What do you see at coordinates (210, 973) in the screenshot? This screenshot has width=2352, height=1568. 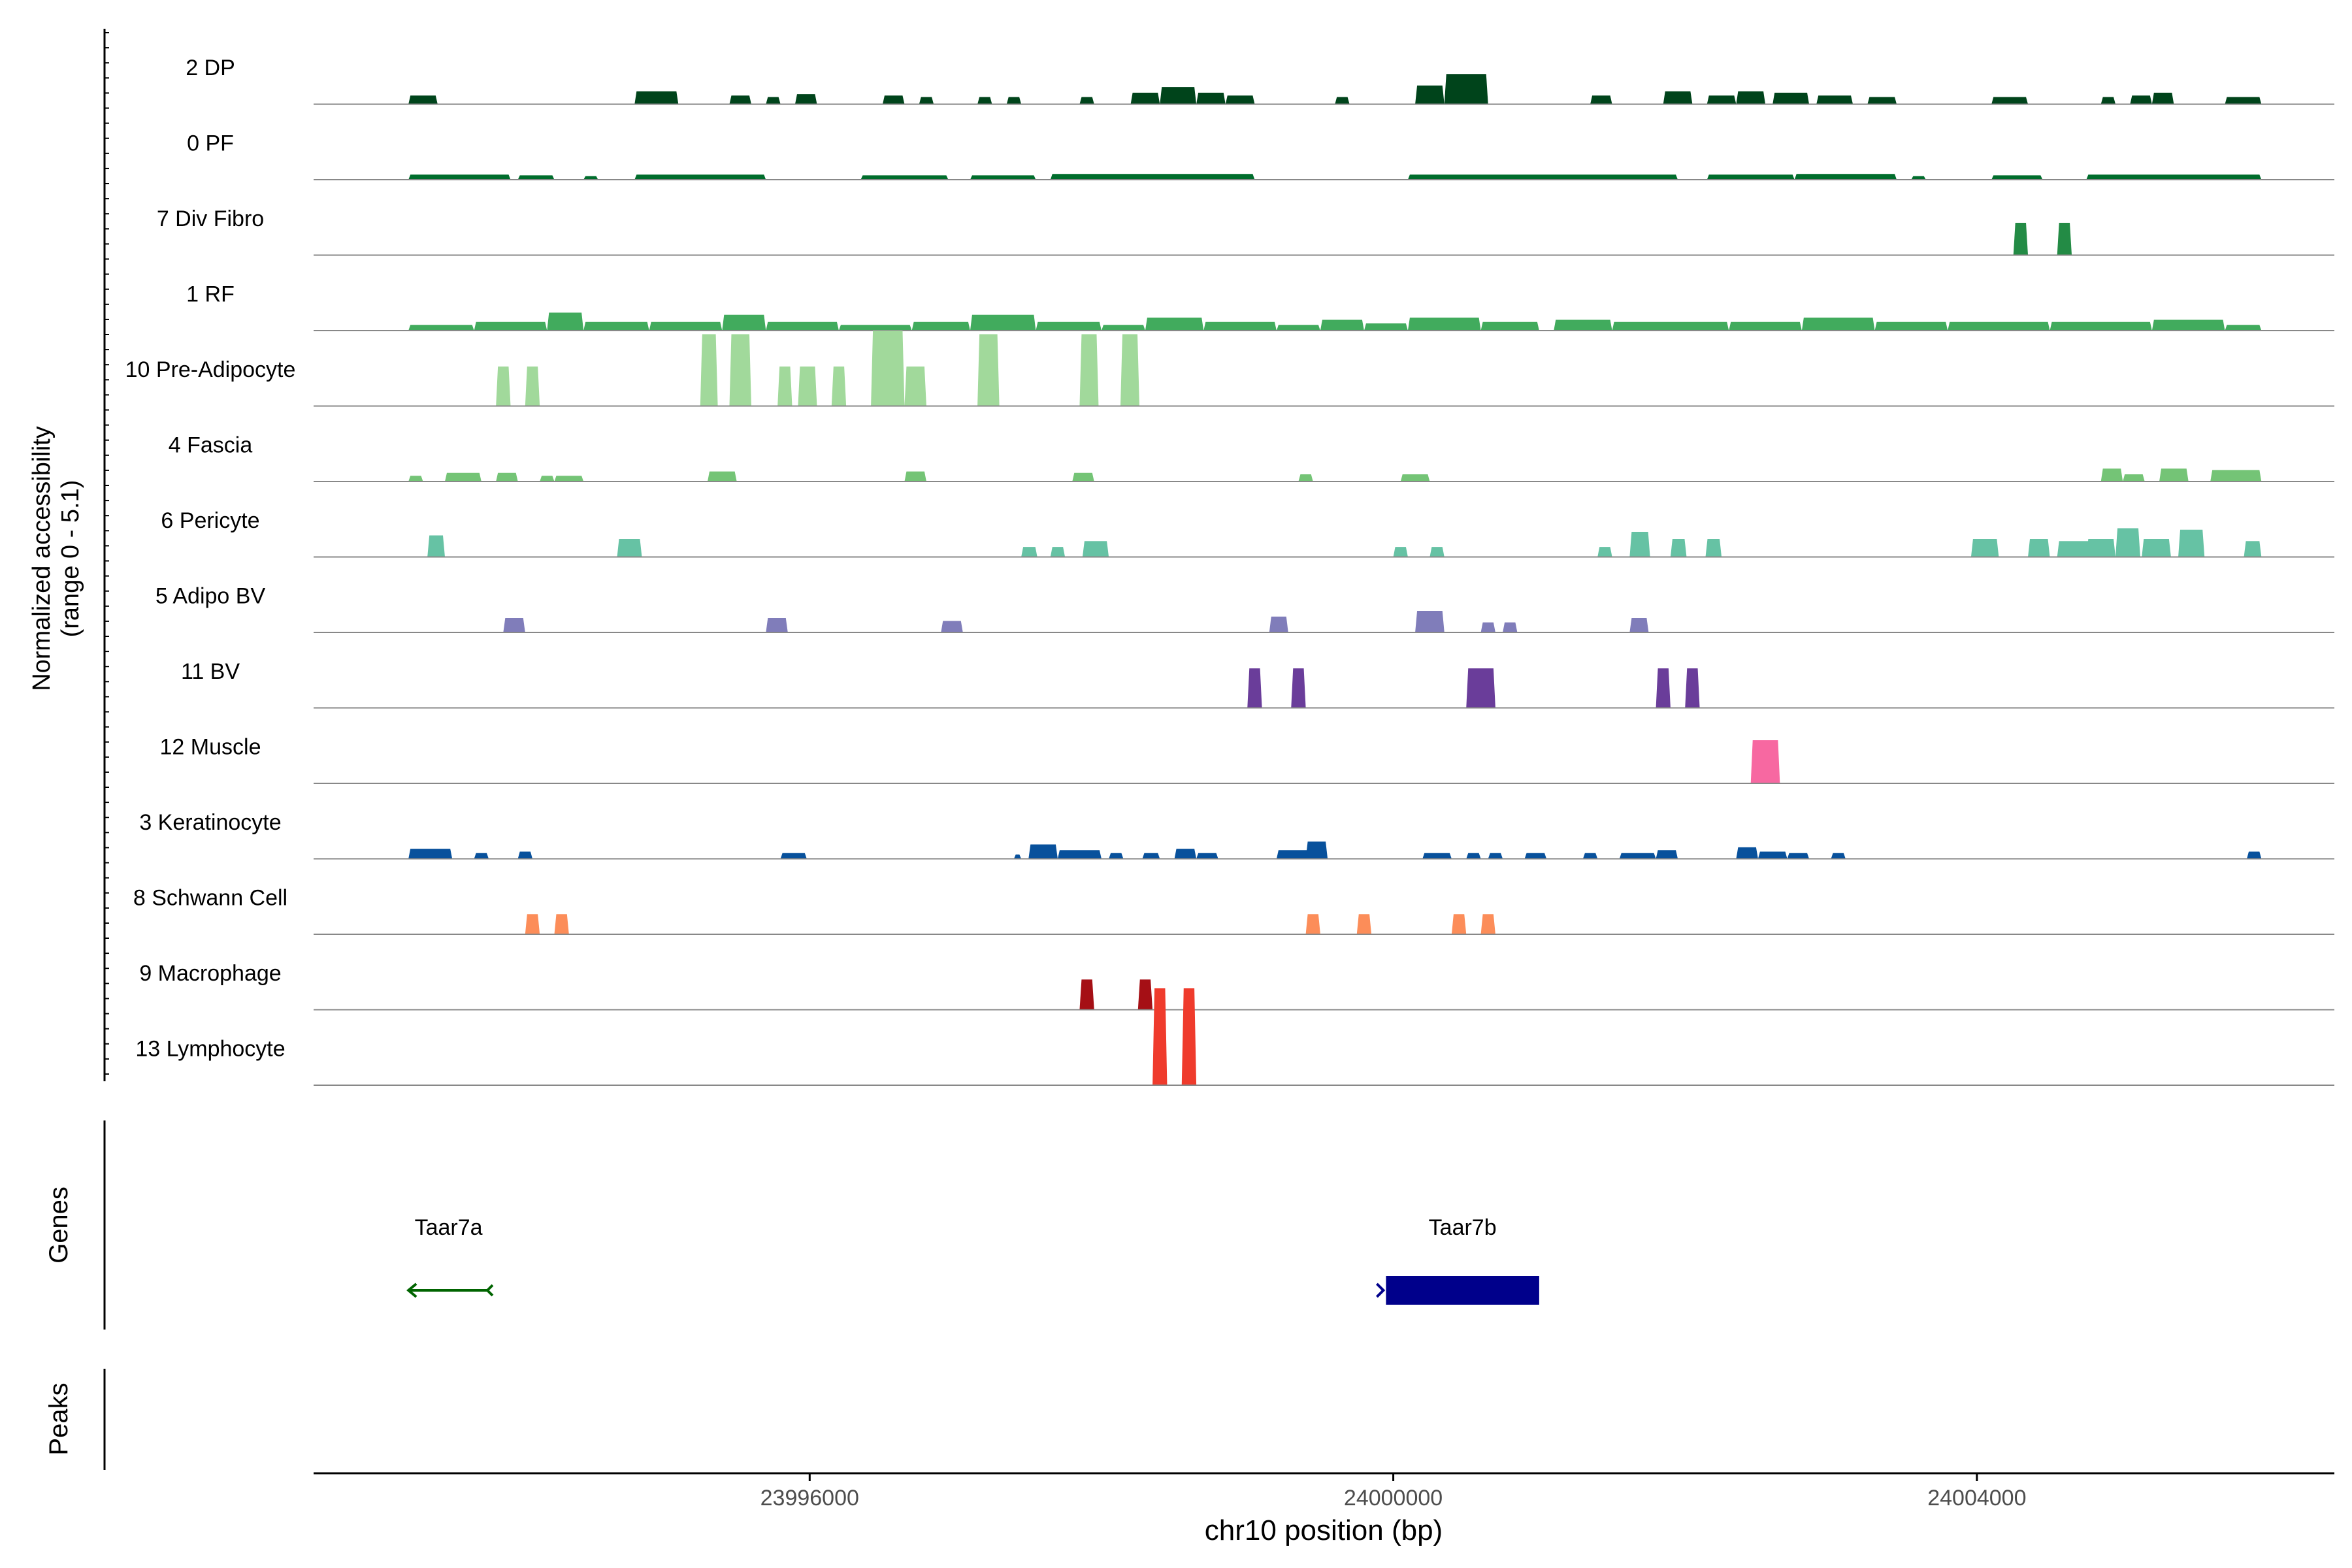 I see `track-label: 9 Macrophage` at bounding box center [210, 973].